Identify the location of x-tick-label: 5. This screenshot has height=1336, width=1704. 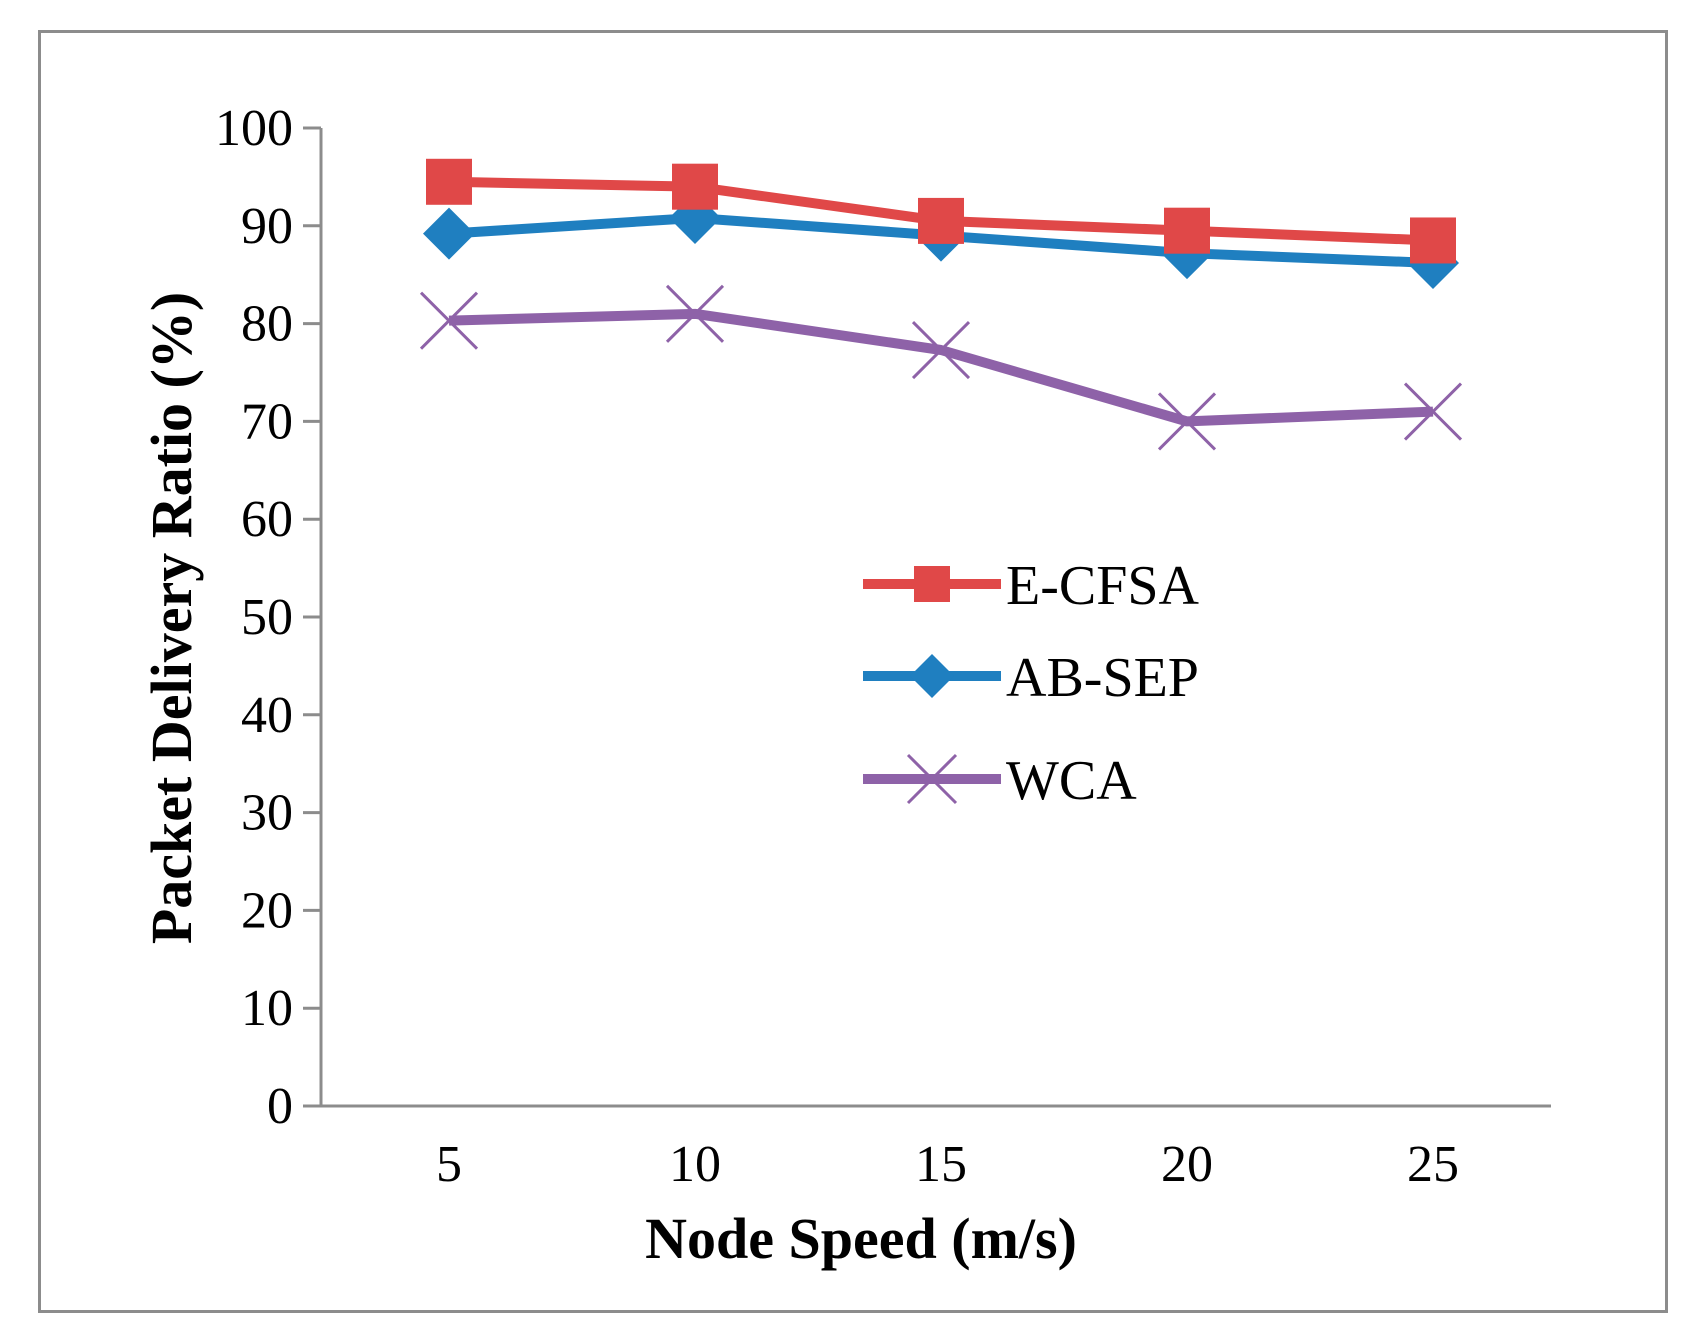
(449, 1164).